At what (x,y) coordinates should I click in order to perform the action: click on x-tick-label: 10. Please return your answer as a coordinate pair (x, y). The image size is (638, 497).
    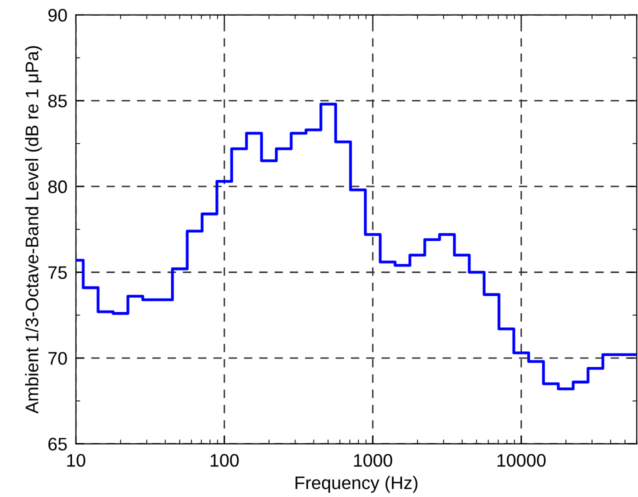
    Looking at the image, I should click on (76, 460).